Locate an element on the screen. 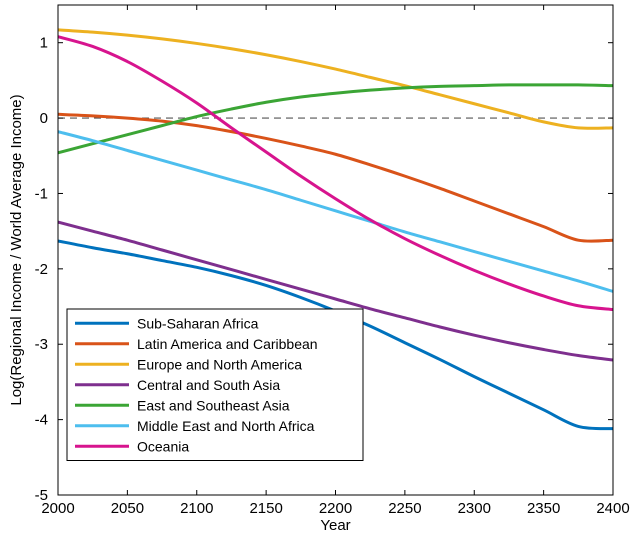  x-tick-label: 2100 is located at coordinates (196, 508).